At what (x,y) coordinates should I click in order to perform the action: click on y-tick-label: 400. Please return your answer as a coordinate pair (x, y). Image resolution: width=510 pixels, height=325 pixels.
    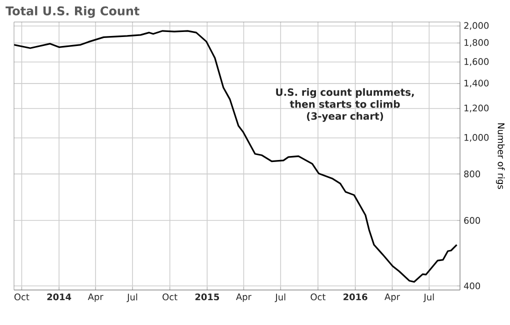
    Looking at the image, I should click on (472, 286).